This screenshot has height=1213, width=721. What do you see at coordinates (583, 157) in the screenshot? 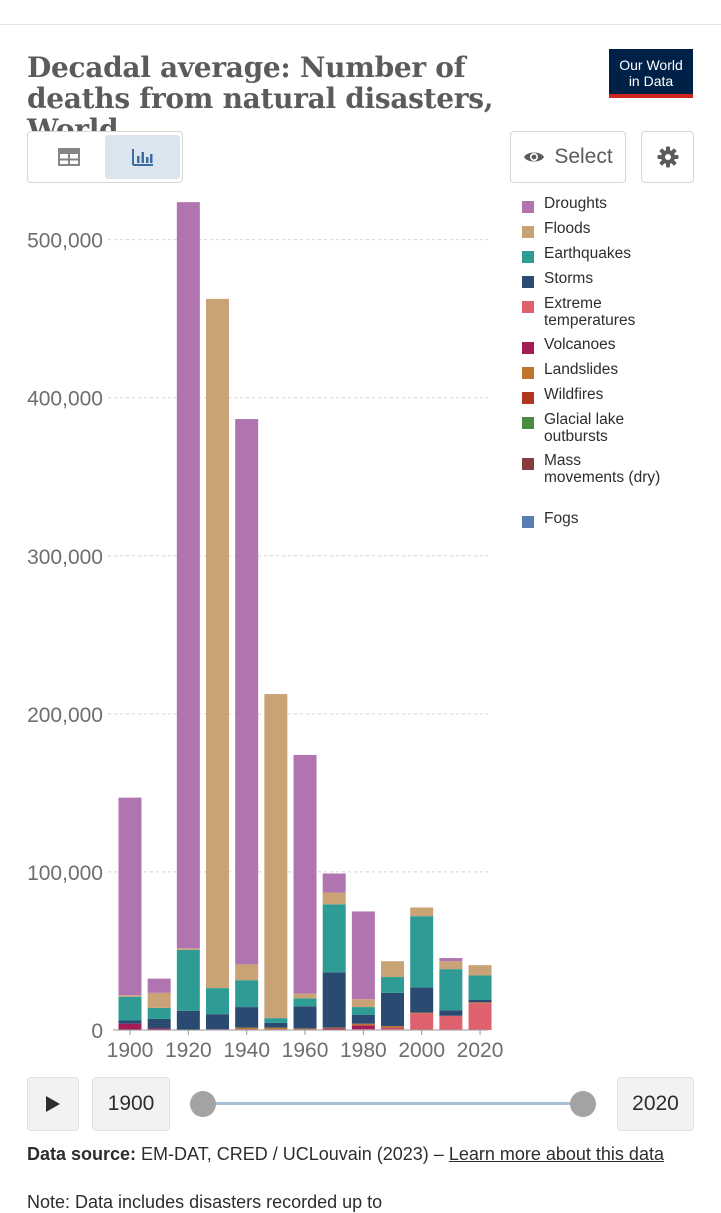
I see `select-label: Select` at bounding box center [583, 157].